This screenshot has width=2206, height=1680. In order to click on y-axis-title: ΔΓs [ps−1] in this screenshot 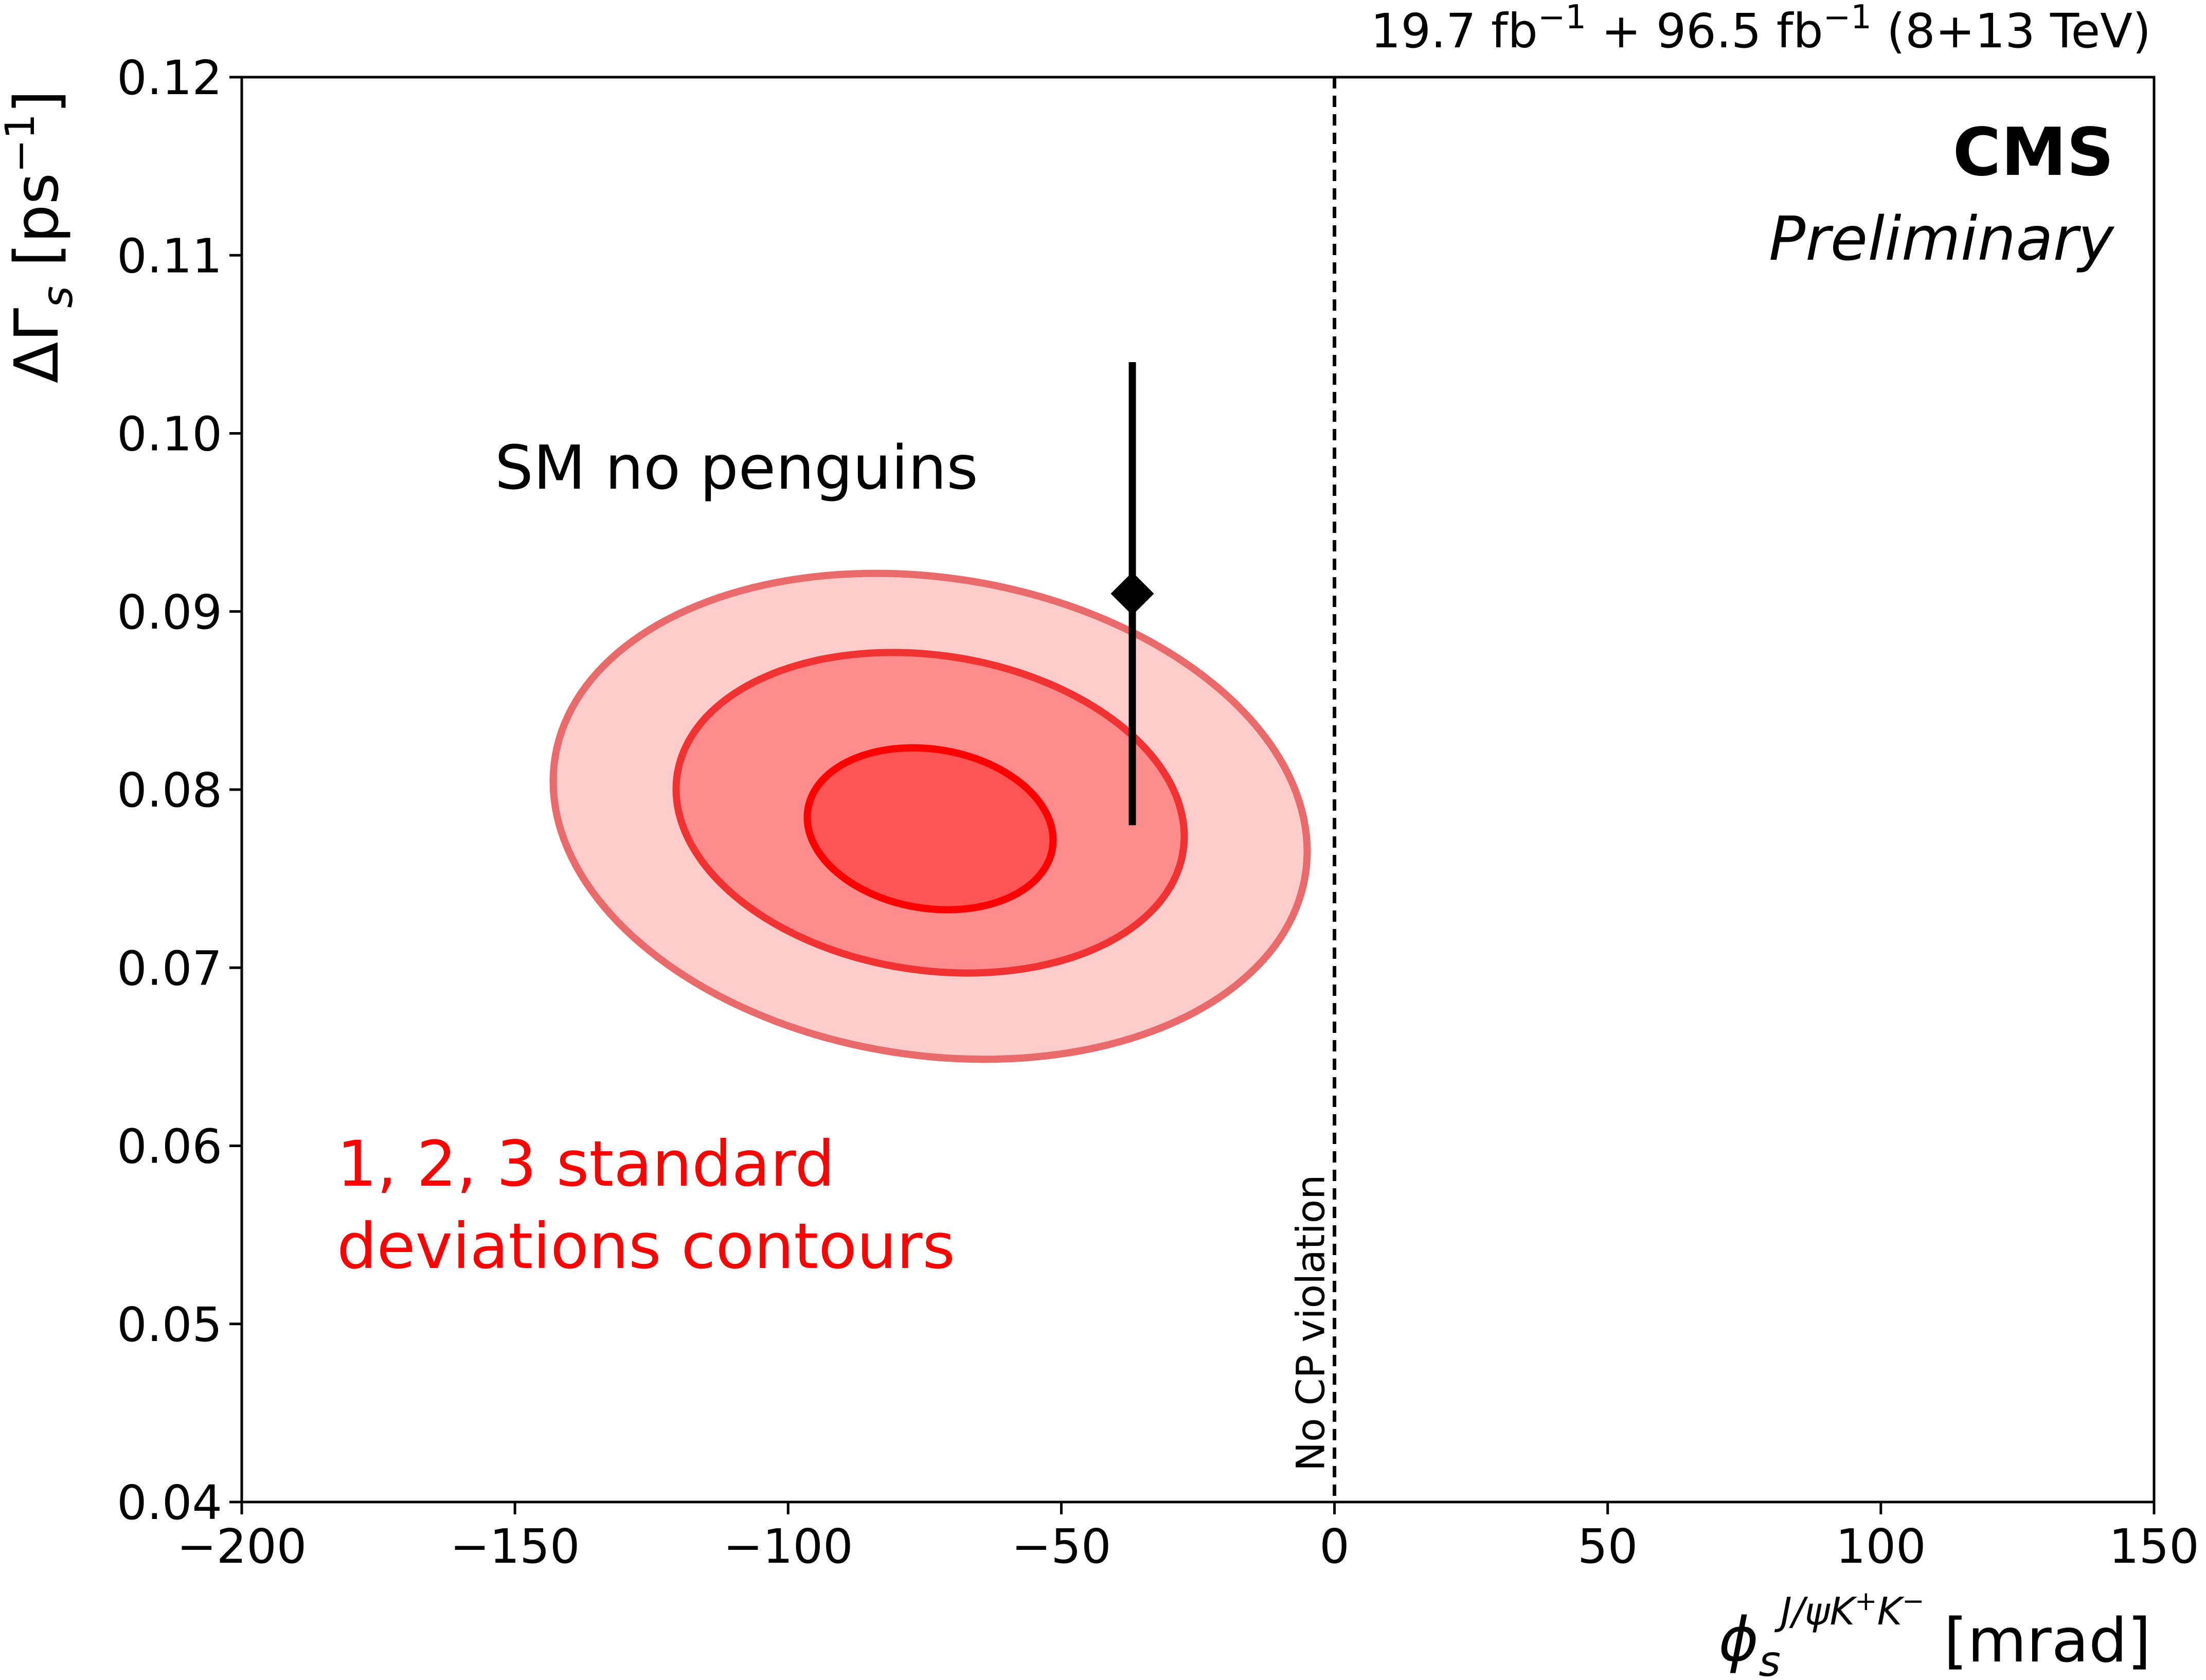, I will do `click(41, 236)`.